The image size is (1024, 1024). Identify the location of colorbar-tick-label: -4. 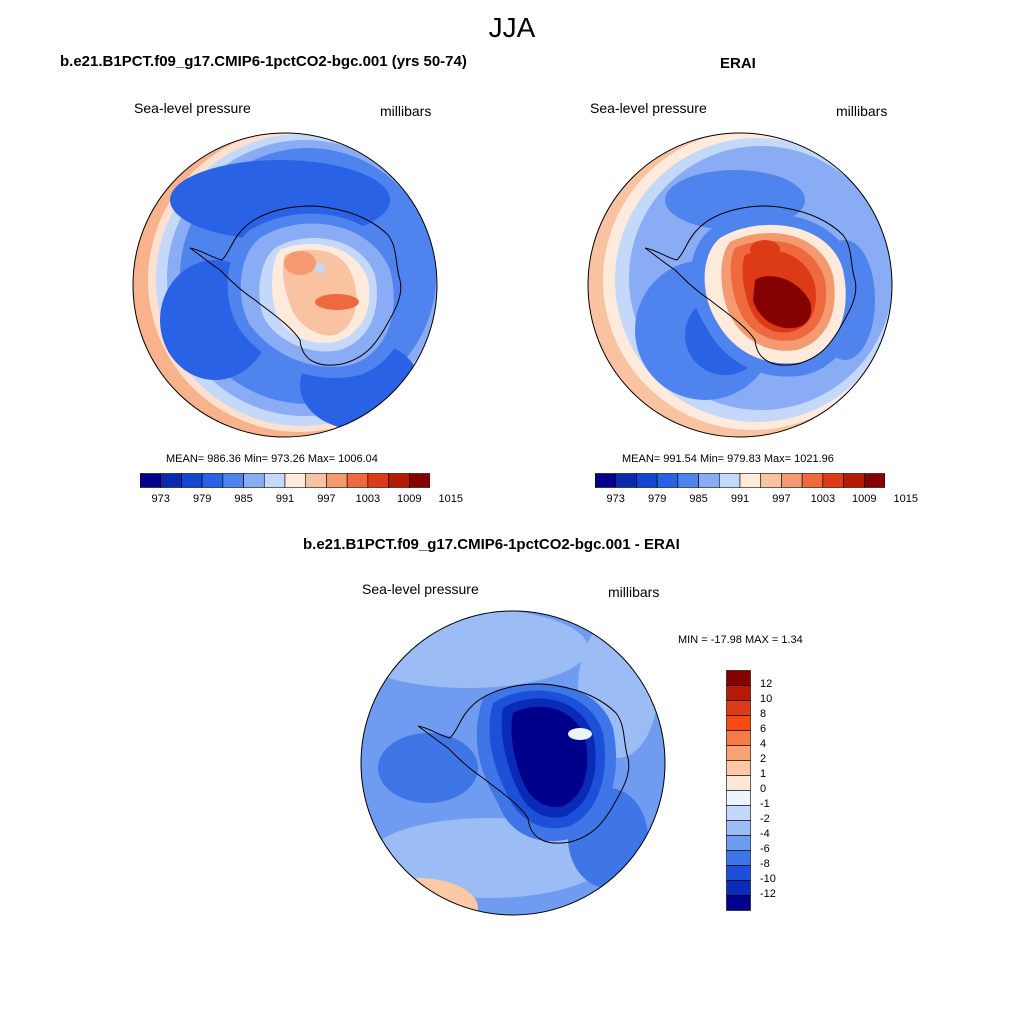
(765, 834).